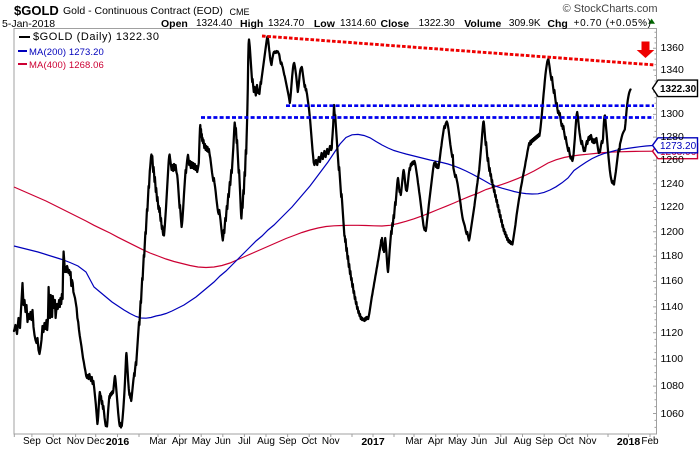  What do you see at coordinates (678, 89) in the screenshot?
I see `svg-text: 1322.30` at bounding box center [678, 89].